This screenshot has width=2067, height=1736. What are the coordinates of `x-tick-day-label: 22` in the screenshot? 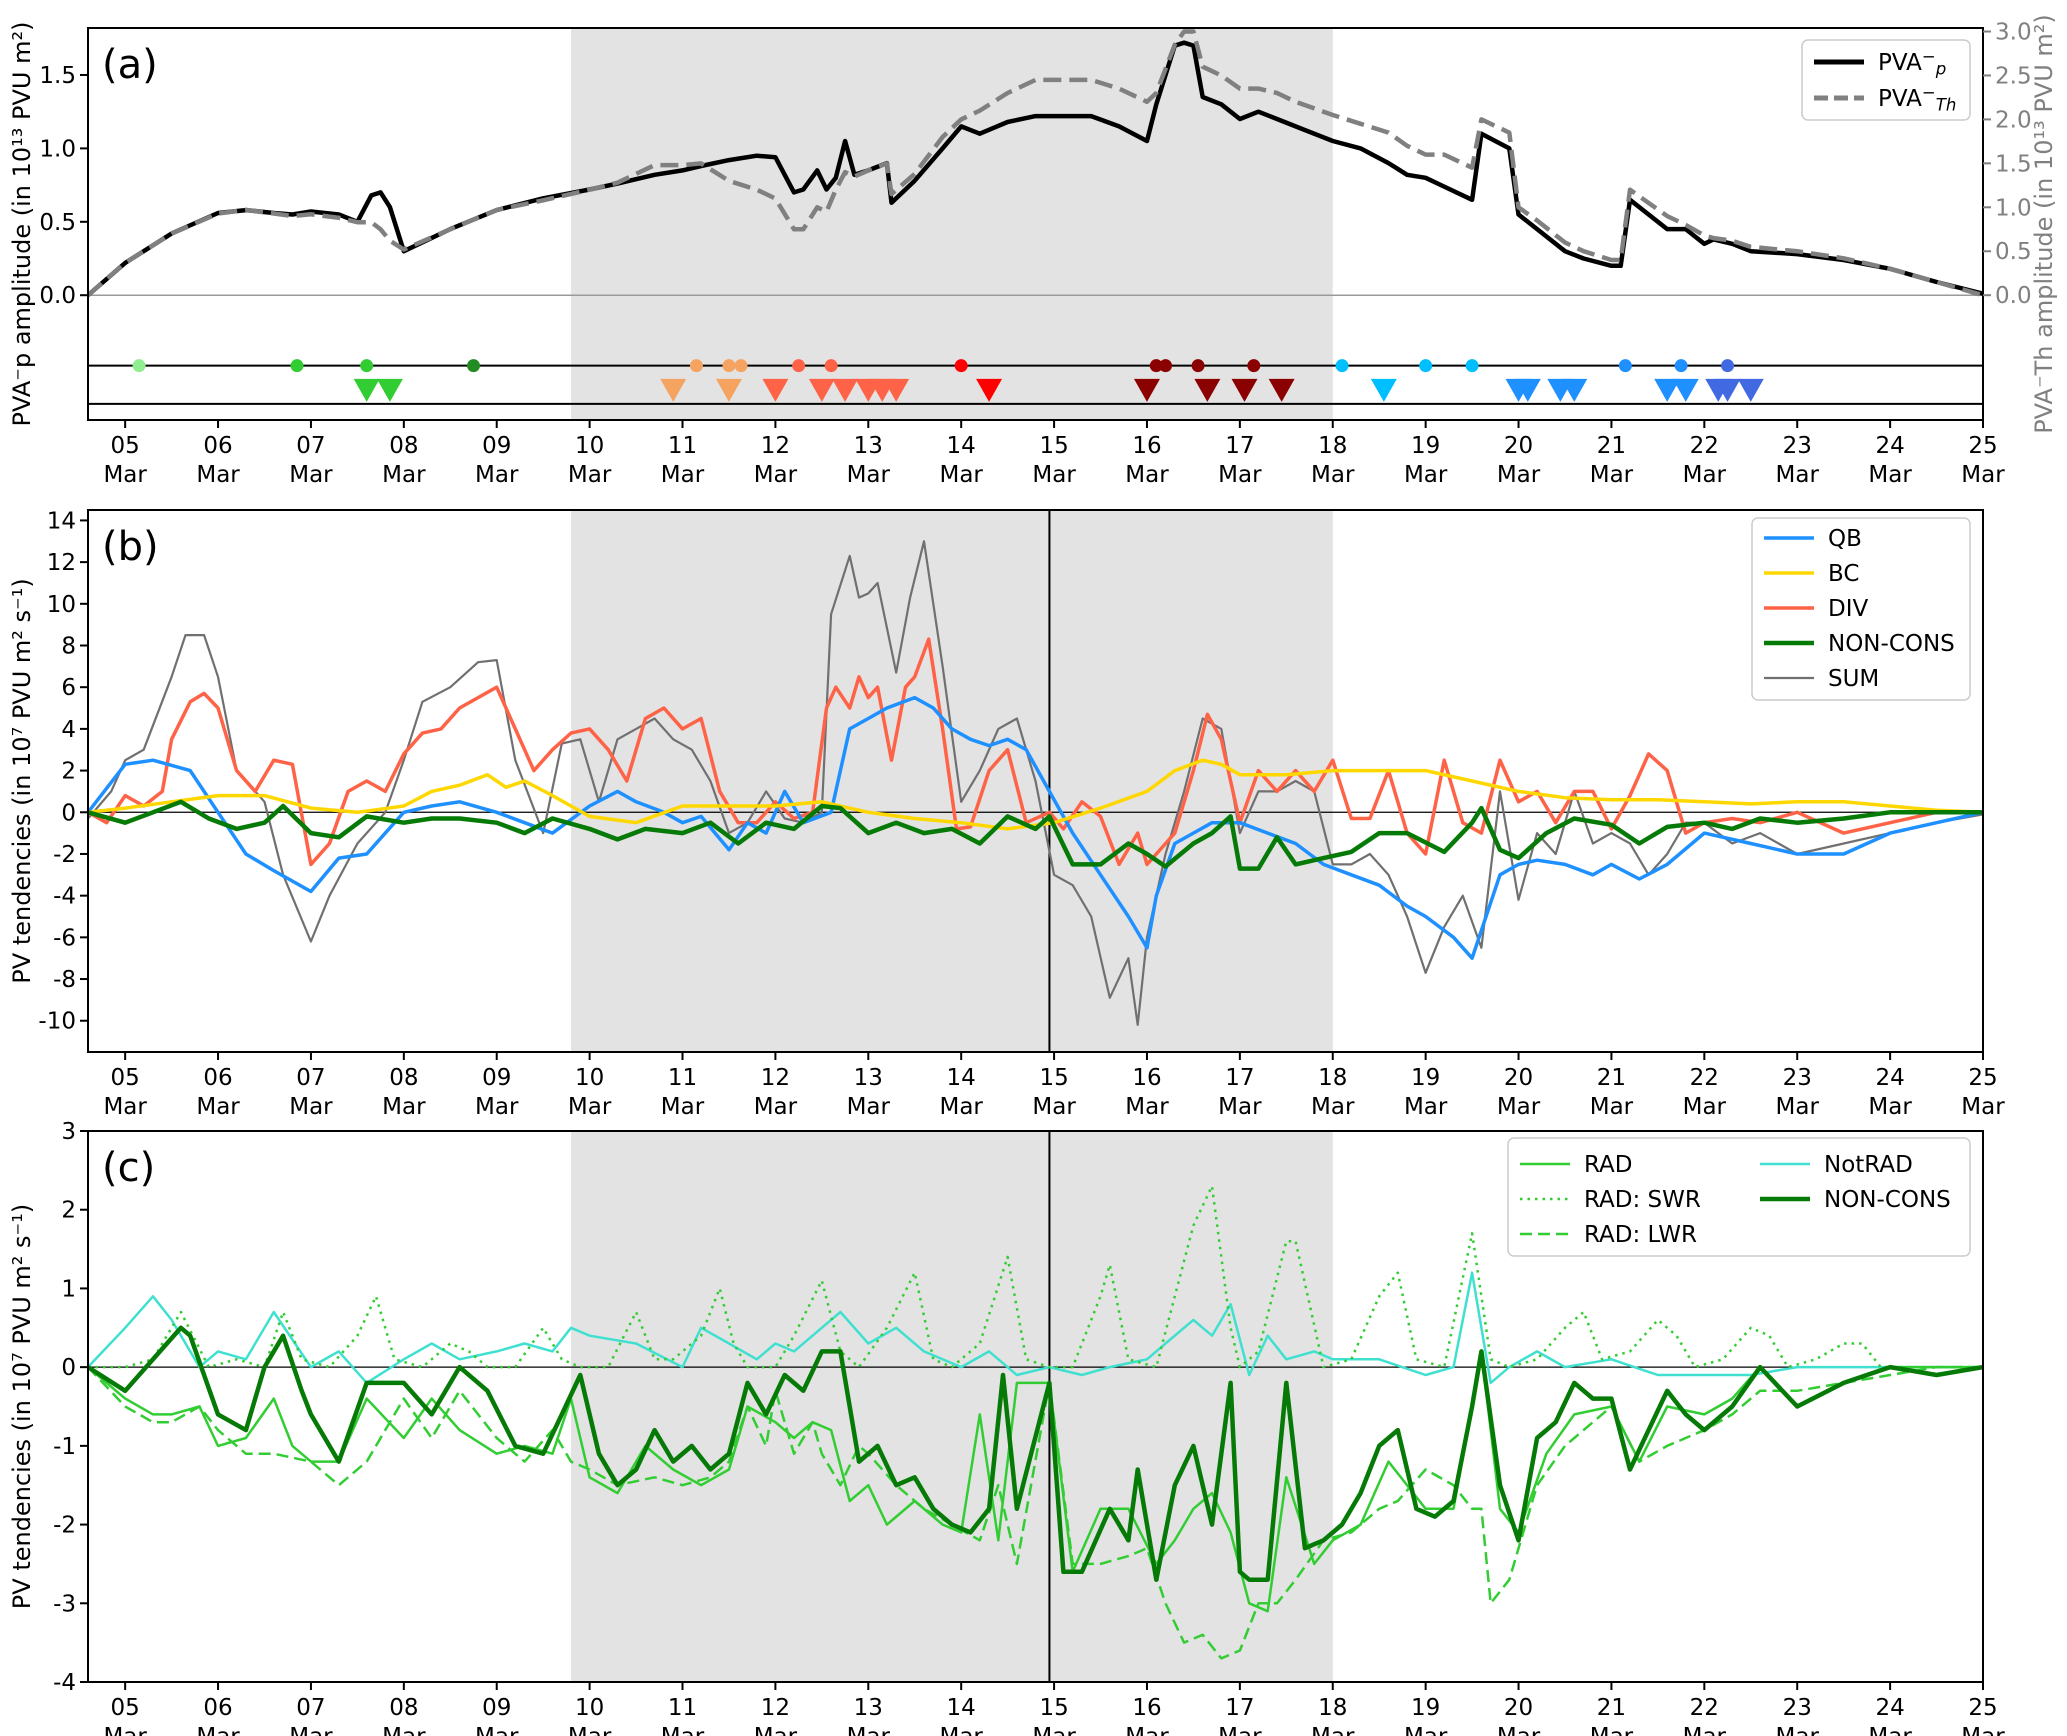 It's located at (1704, 446).